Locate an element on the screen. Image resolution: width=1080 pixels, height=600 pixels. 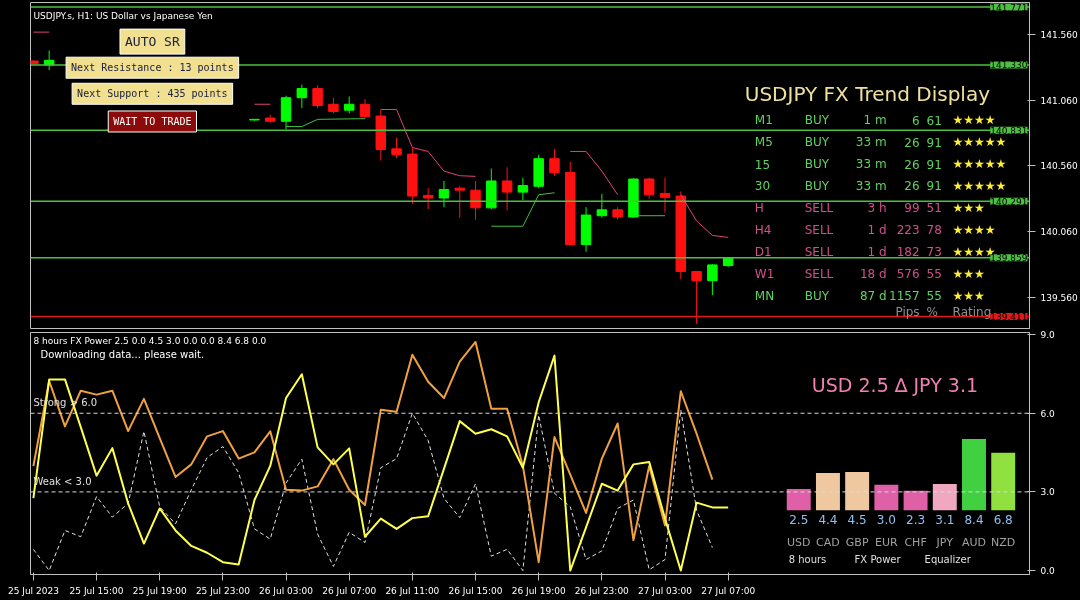
x-tick-label: USD is located at coordinates (798, 542).